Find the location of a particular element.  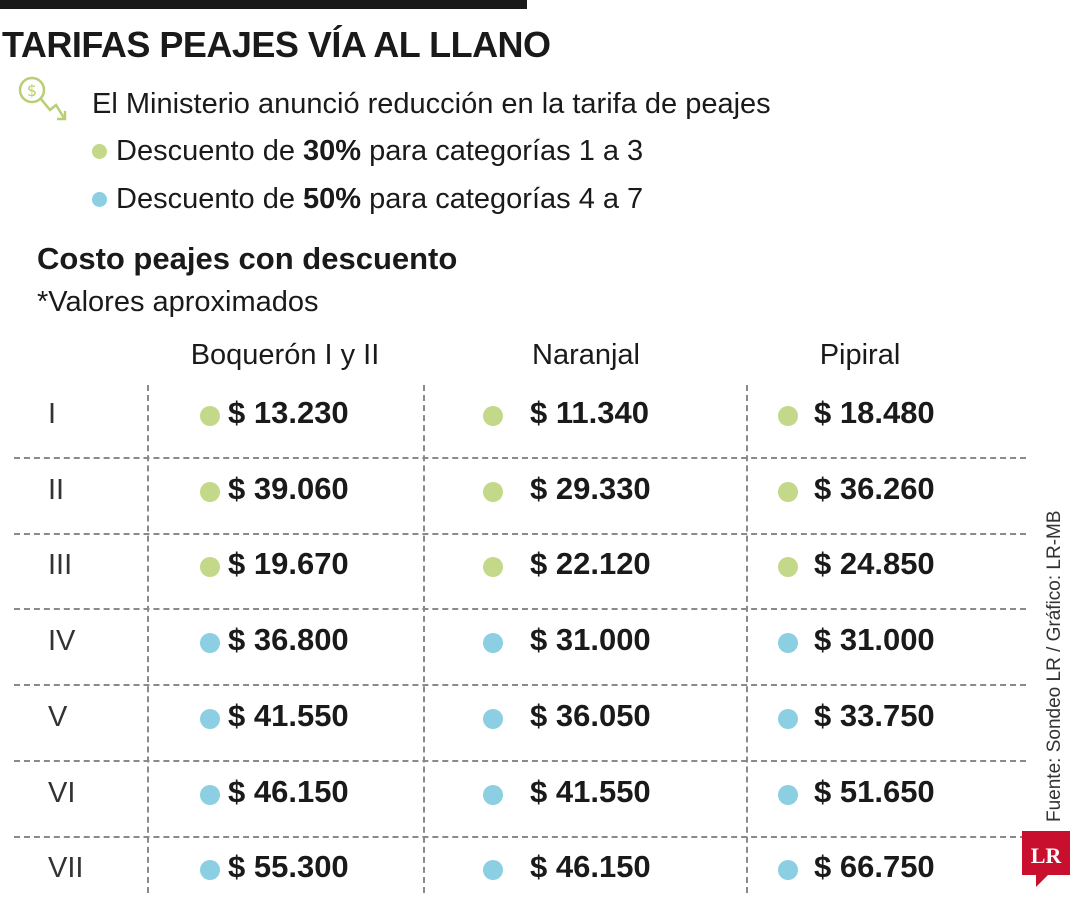

toll-value: $ 36.260 is located at coordinates (874, 488).